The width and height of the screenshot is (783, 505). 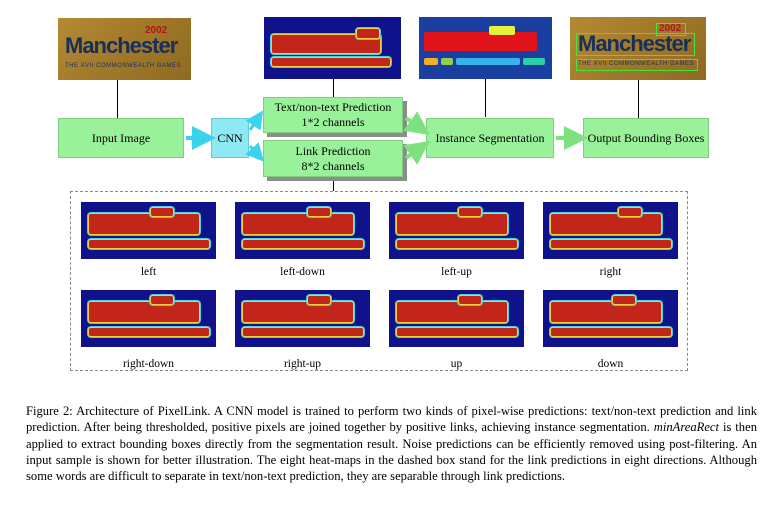 What do you see at coordinates (387, 137) in the screenshot?
I see `flow-arrows` at bounding box center [387, 137].